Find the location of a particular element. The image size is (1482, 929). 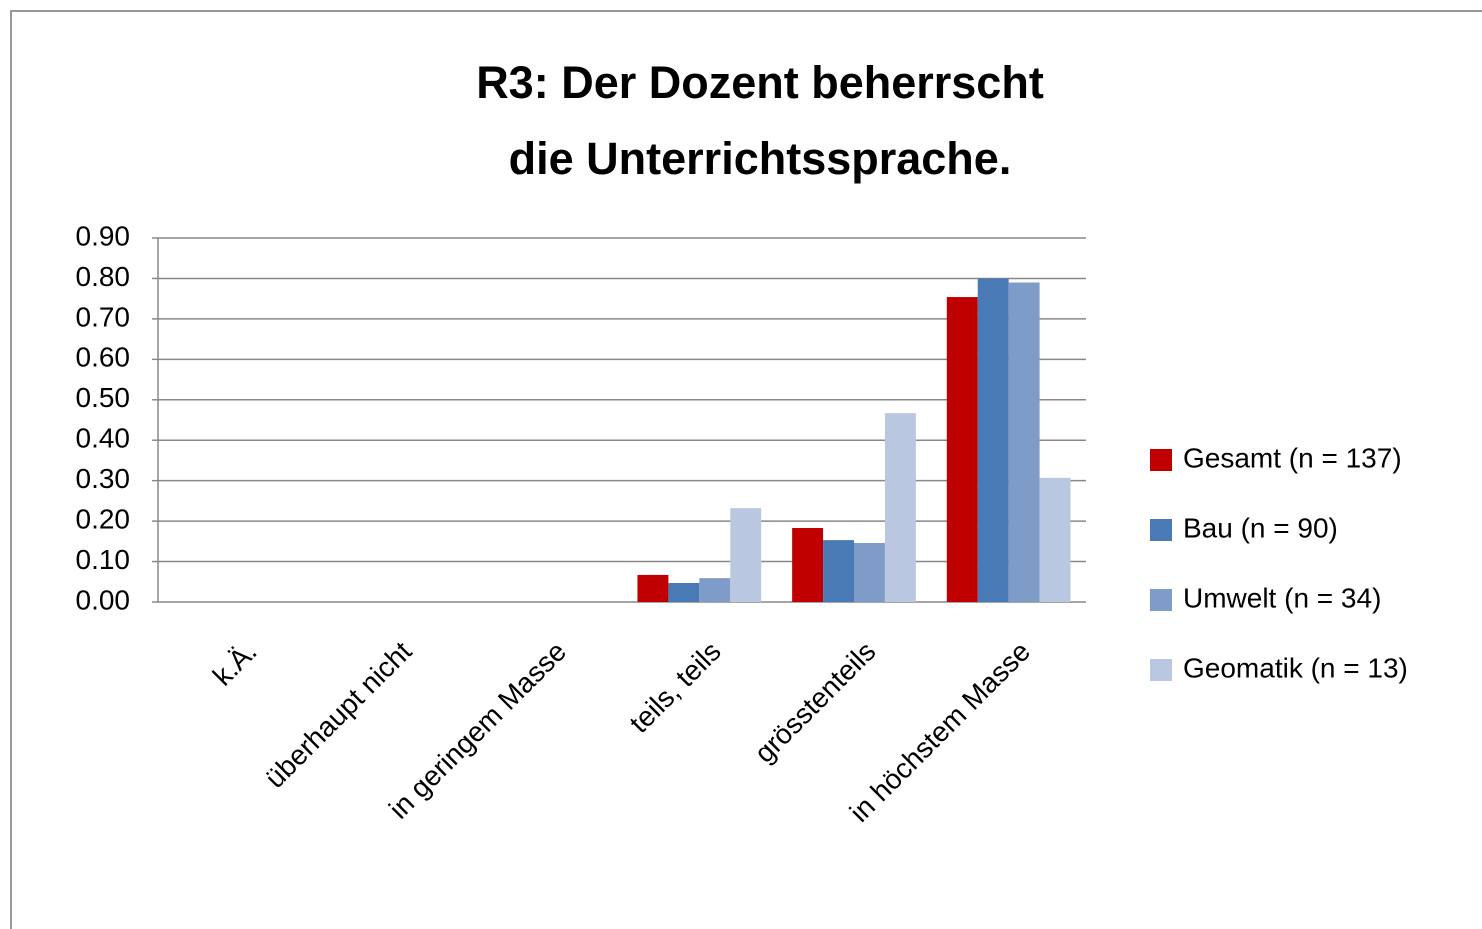

y-tick-label: 0.80 is located at coordinates (103, 276).